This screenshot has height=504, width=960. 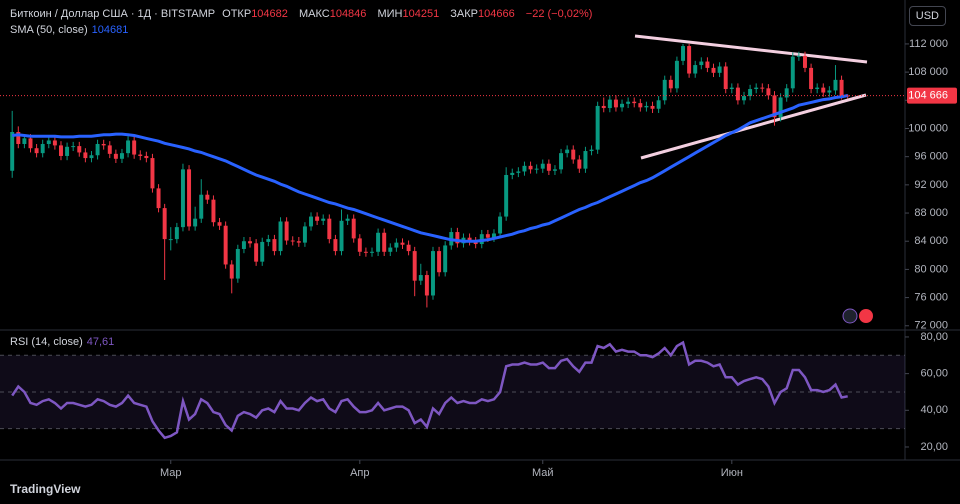 I want to click on symbol-title: Биткоин / Доллар США · 1Д · BITSTAMP, so click(x=113, y=14).